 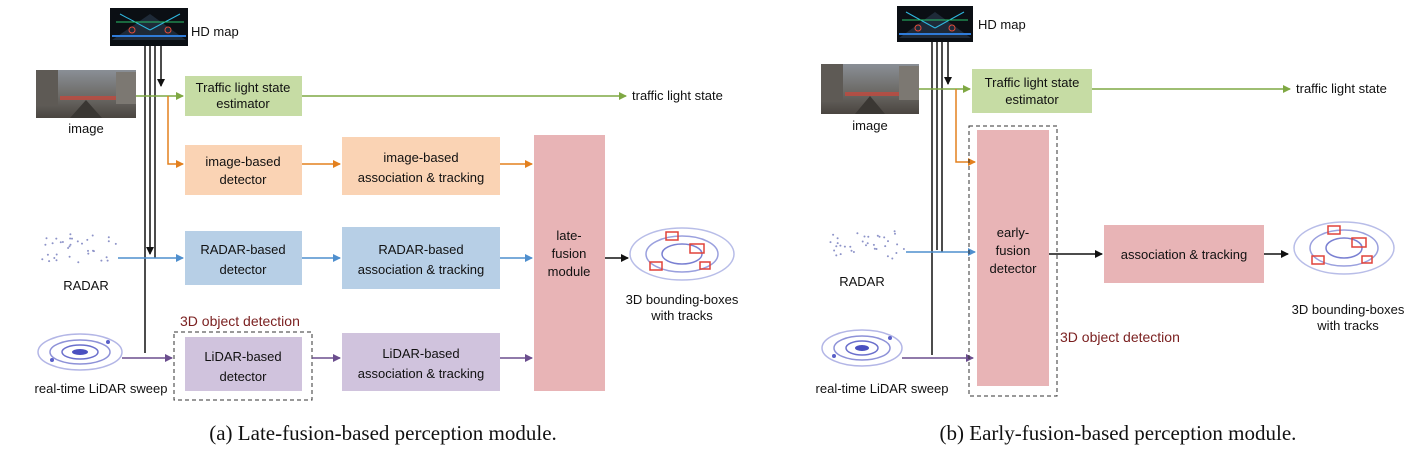 I want to click on right-object-detection-dashed-frame, so click(x=1013, y=261).